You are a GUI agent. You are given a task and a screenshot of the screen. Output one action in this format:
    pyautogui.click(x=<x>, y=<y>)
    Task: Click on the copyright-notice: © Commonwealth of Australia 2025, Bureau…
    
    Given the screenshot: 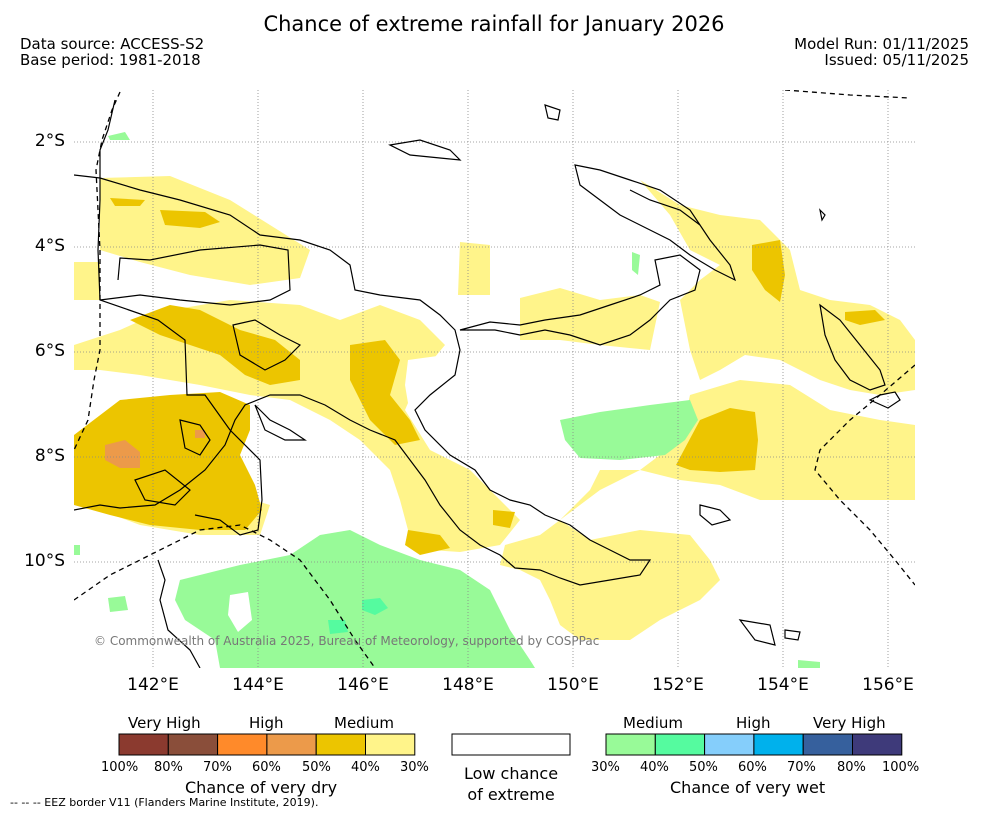 What is the action you would take?
    pyautogui.click(x=347, y=641)
    